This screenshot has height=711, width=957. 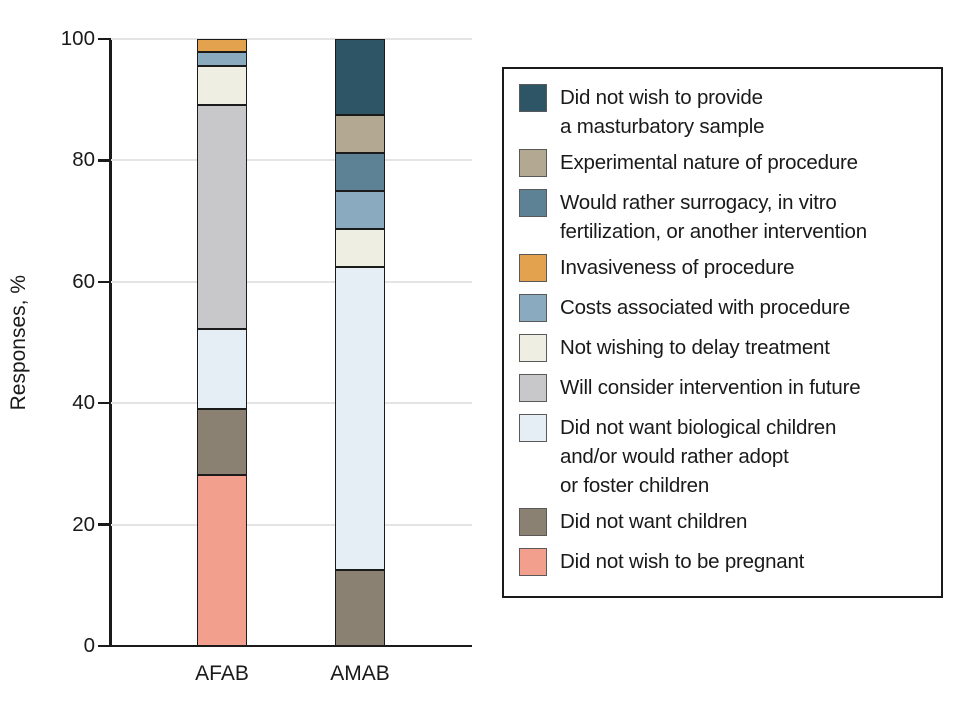 What do you see at coordinates (285, 645) in the screenshot?
I see `x-axis-line` at bounding box center [285, 645].